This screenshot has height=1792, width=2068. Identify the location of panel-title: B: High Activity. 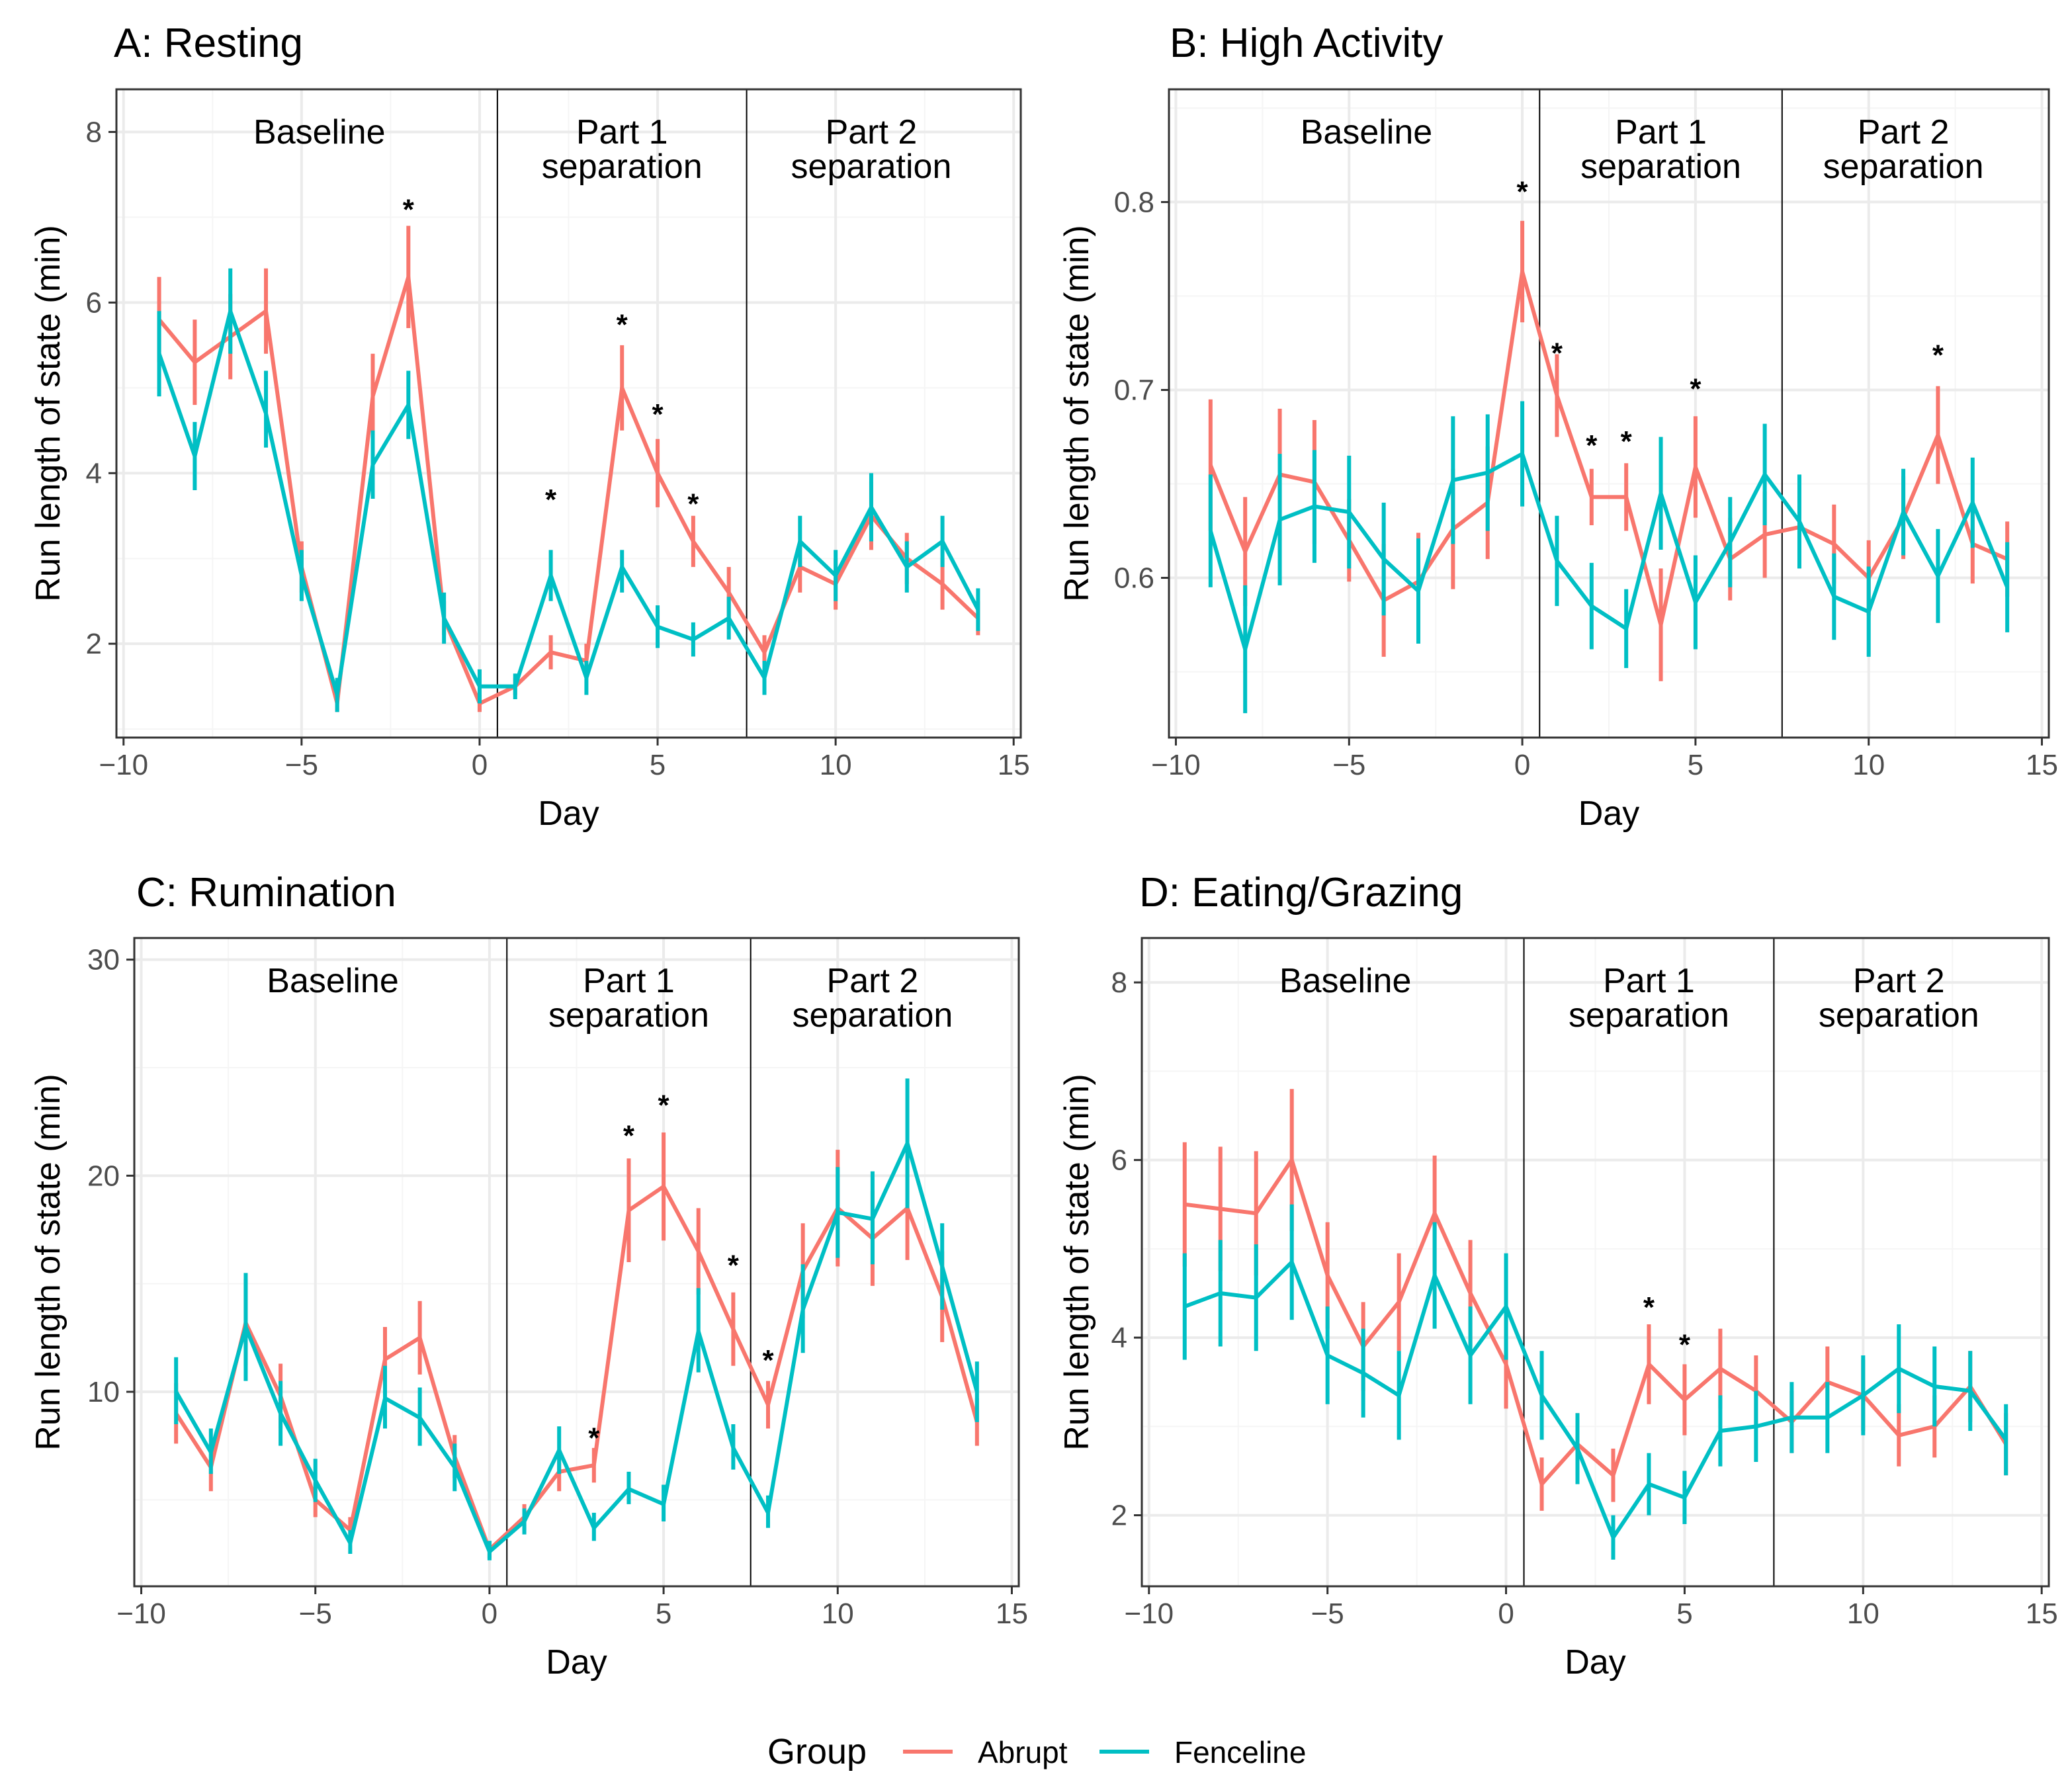
(1306, 43).